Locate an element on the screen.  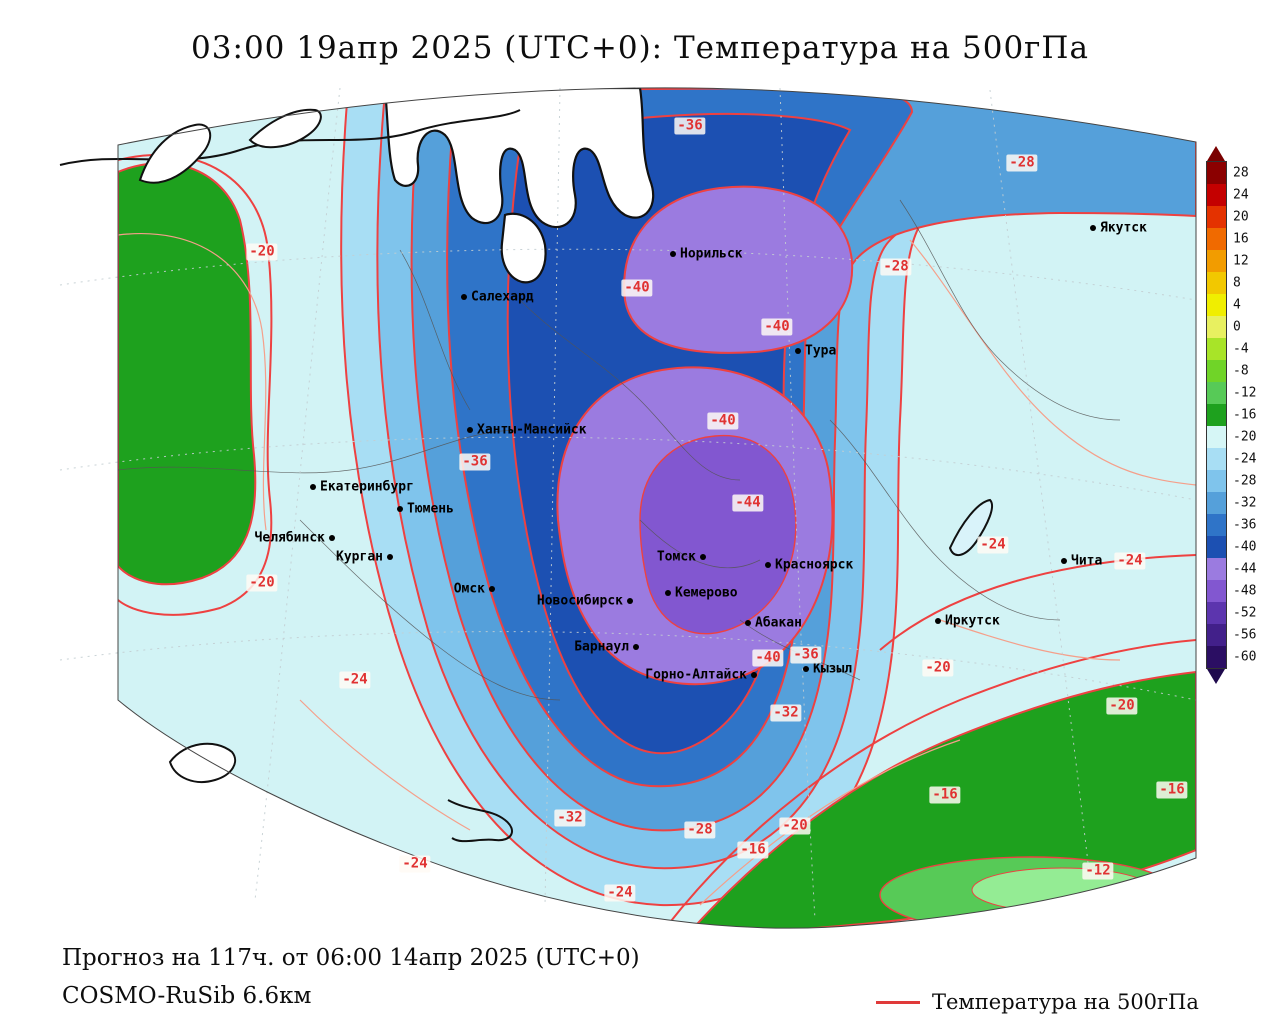
colorbar-tick-label: -4 is located at coordinates (1241, 349).